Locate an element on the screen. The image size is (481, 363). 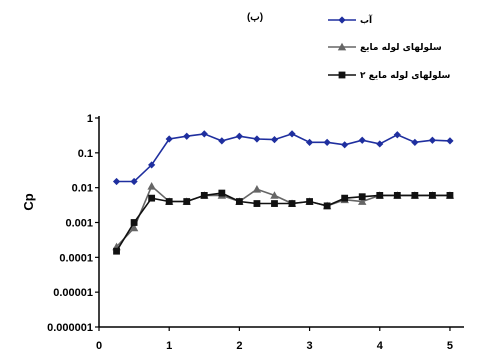
series-1-line is located at coordinates (283, 158).